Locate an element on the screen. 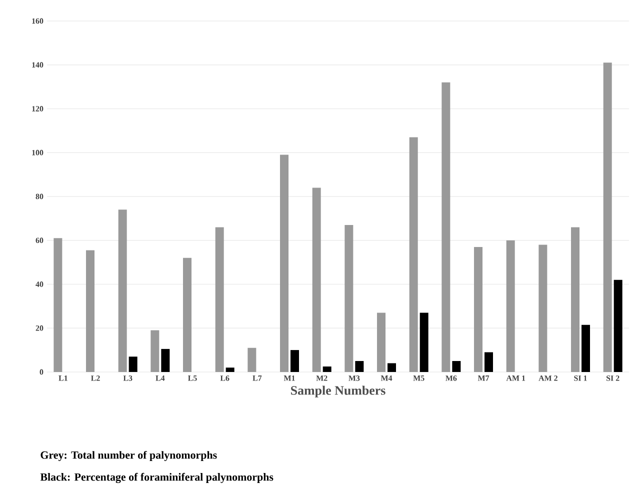 The image size is (636, 485). x-axis-title: Sample Numbers is located at coordinates (338, 392).